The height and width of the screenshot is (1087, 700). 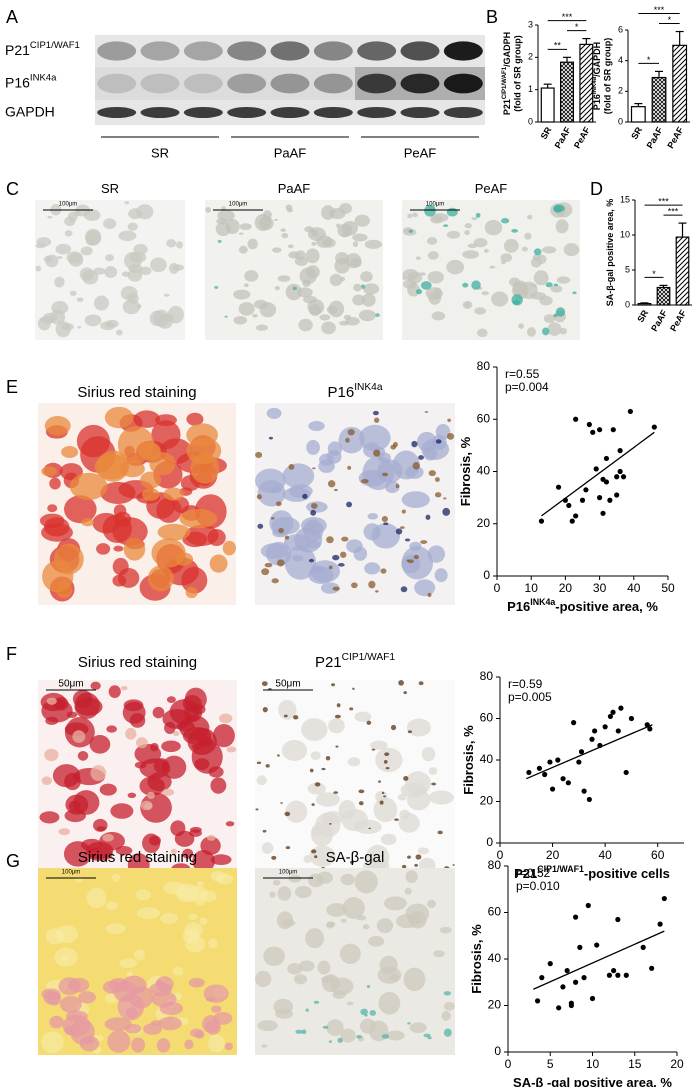 I want to click on y-axis-label: P16INK4a/GAPDH, so click(x=596, y=76).